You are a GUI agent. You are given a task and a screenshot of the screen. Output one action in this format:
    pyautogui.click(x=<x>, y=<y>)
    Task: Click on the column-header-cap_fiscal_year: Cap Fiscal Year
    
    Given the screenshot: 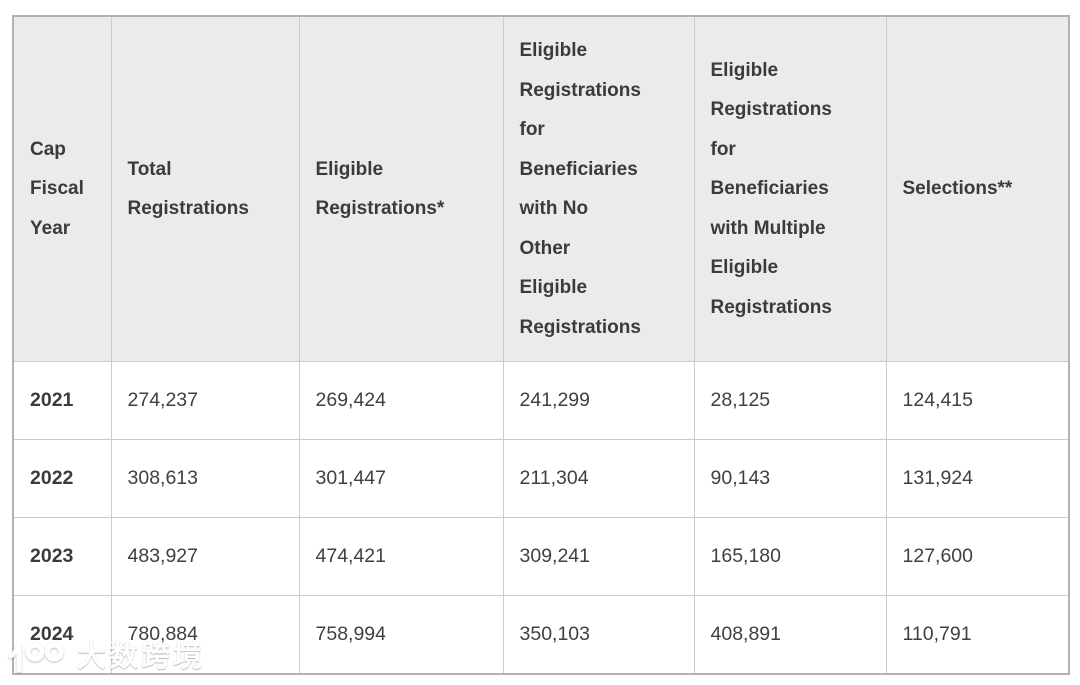 What is the action you would take?
    pyautogui.click(x=62, y=189)
    